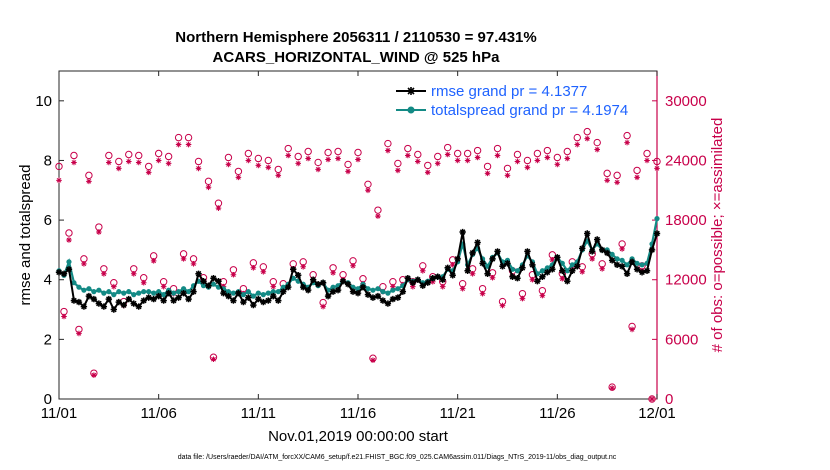 This screenshot has width=830, height=470. I want to click on x-tick-label: 11/21, so click(457, 413).